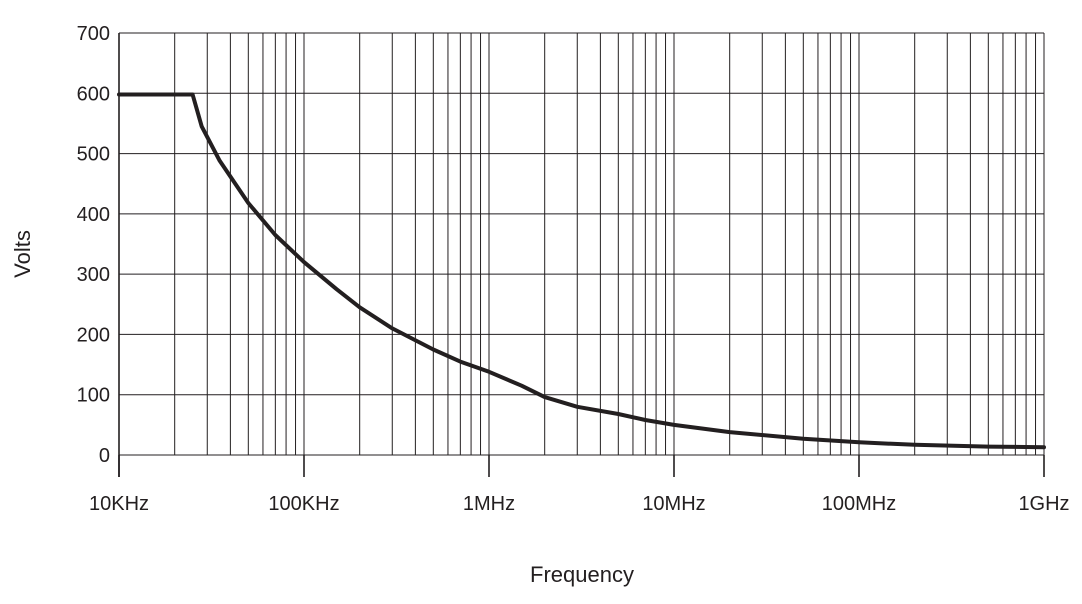 The image size is (1082, 604). What do you see at coordinates (93, 94) in the screenshot?
I see `y-tick-label: 600` at bounding box center [93, 94].